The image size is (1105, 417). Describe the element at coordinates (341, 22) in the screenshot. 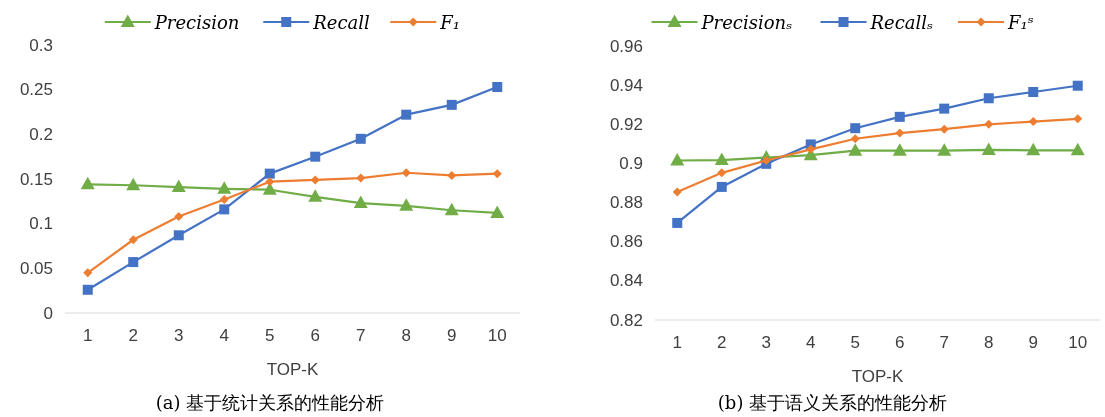

I see `legend-label: Recall` at that location.